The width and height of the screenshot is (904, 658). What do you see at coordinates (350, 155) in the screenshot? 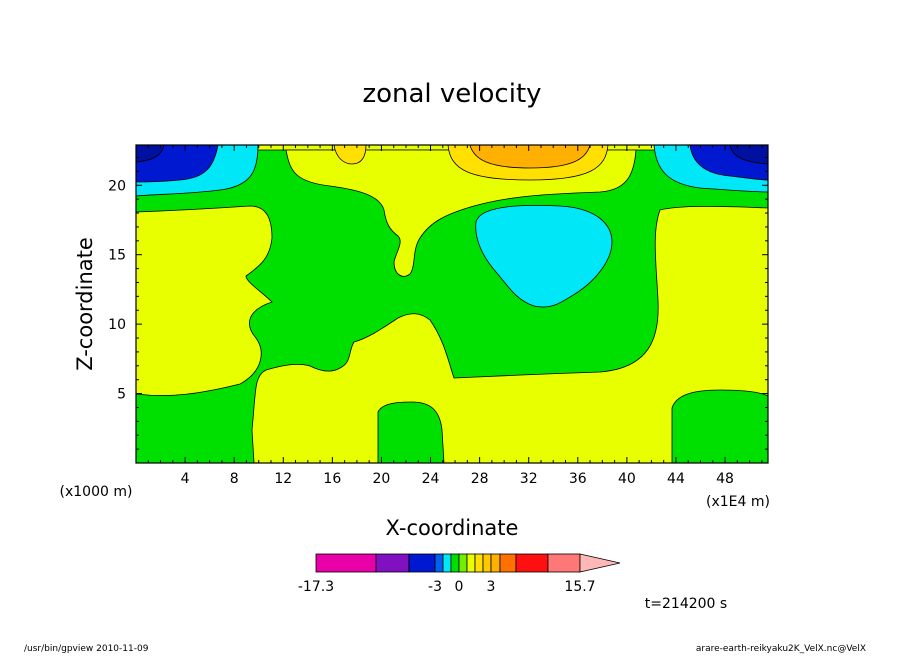
I see `region-lightorange-top-small` at bounding box center [350, 155].